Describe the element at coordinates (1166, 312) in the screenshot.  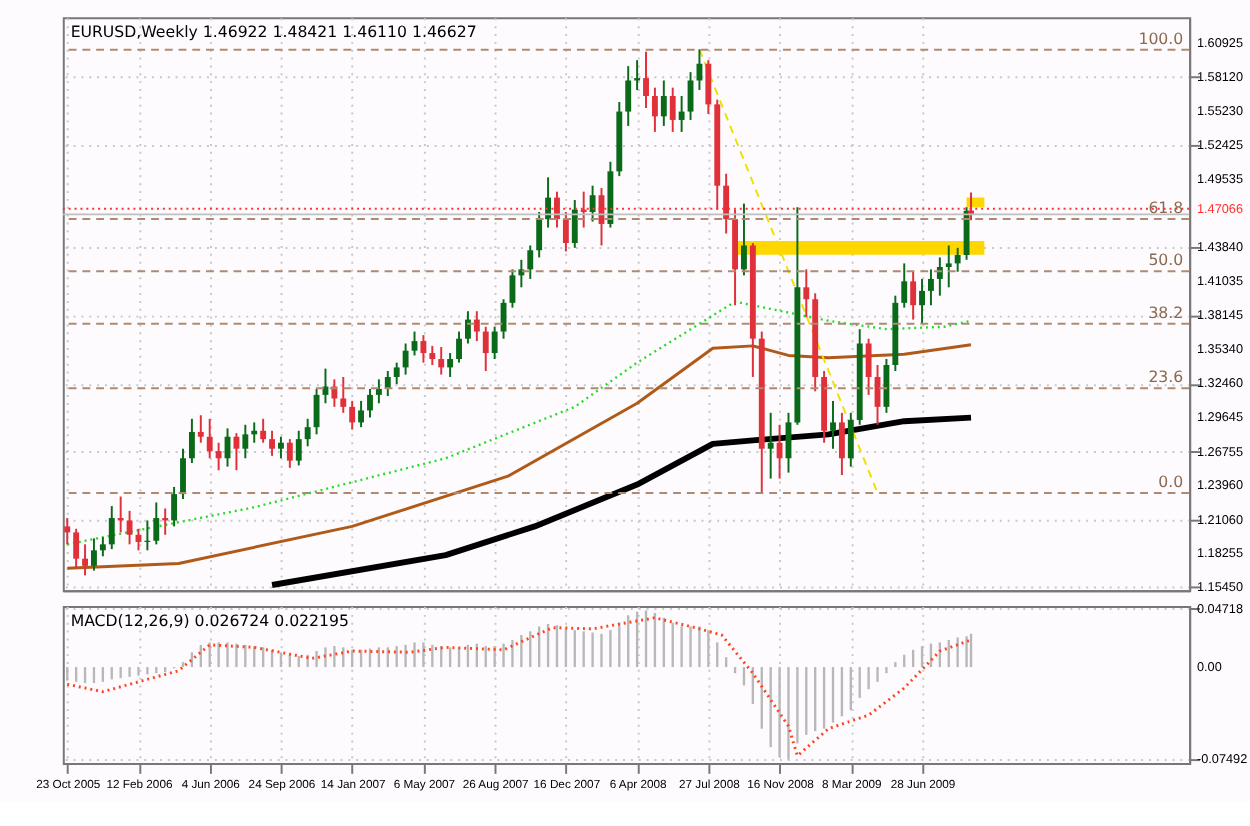
I see `annotation: 38.2` at that location.